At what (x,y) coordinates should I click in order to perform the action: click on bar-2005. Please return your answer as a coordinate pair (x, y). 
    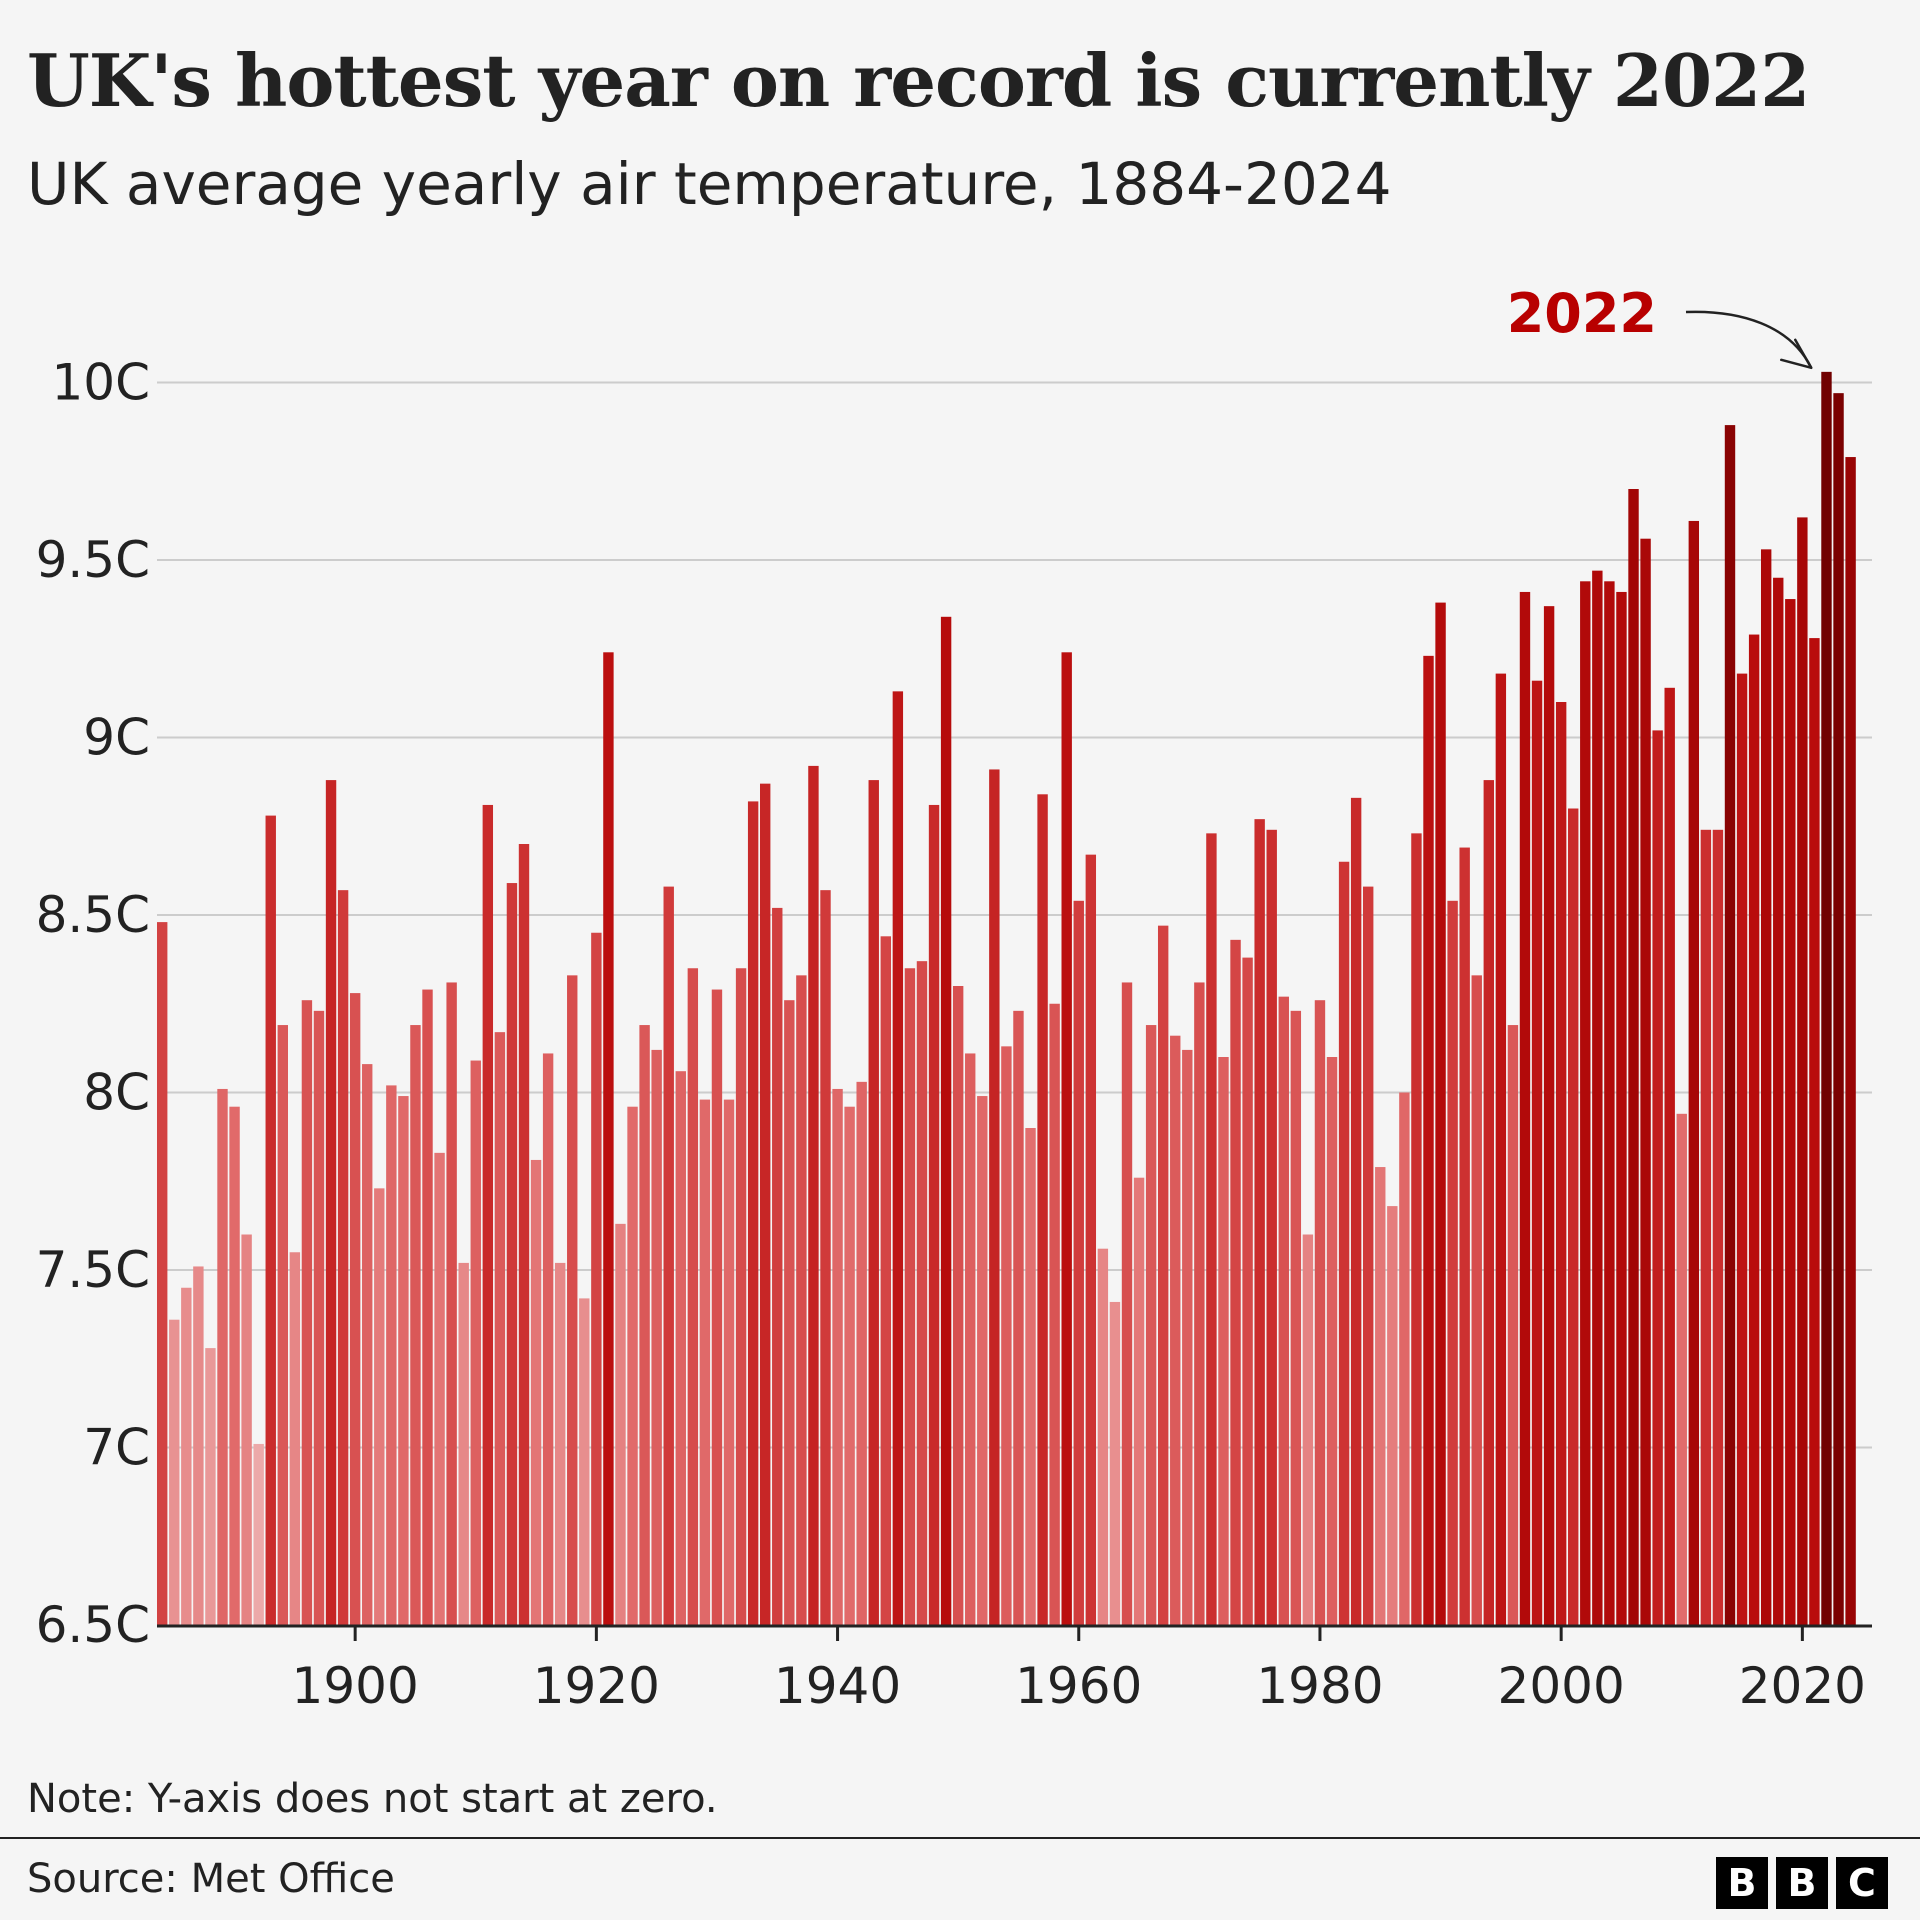
    Looking at the image, I should click on (1621, 1108).